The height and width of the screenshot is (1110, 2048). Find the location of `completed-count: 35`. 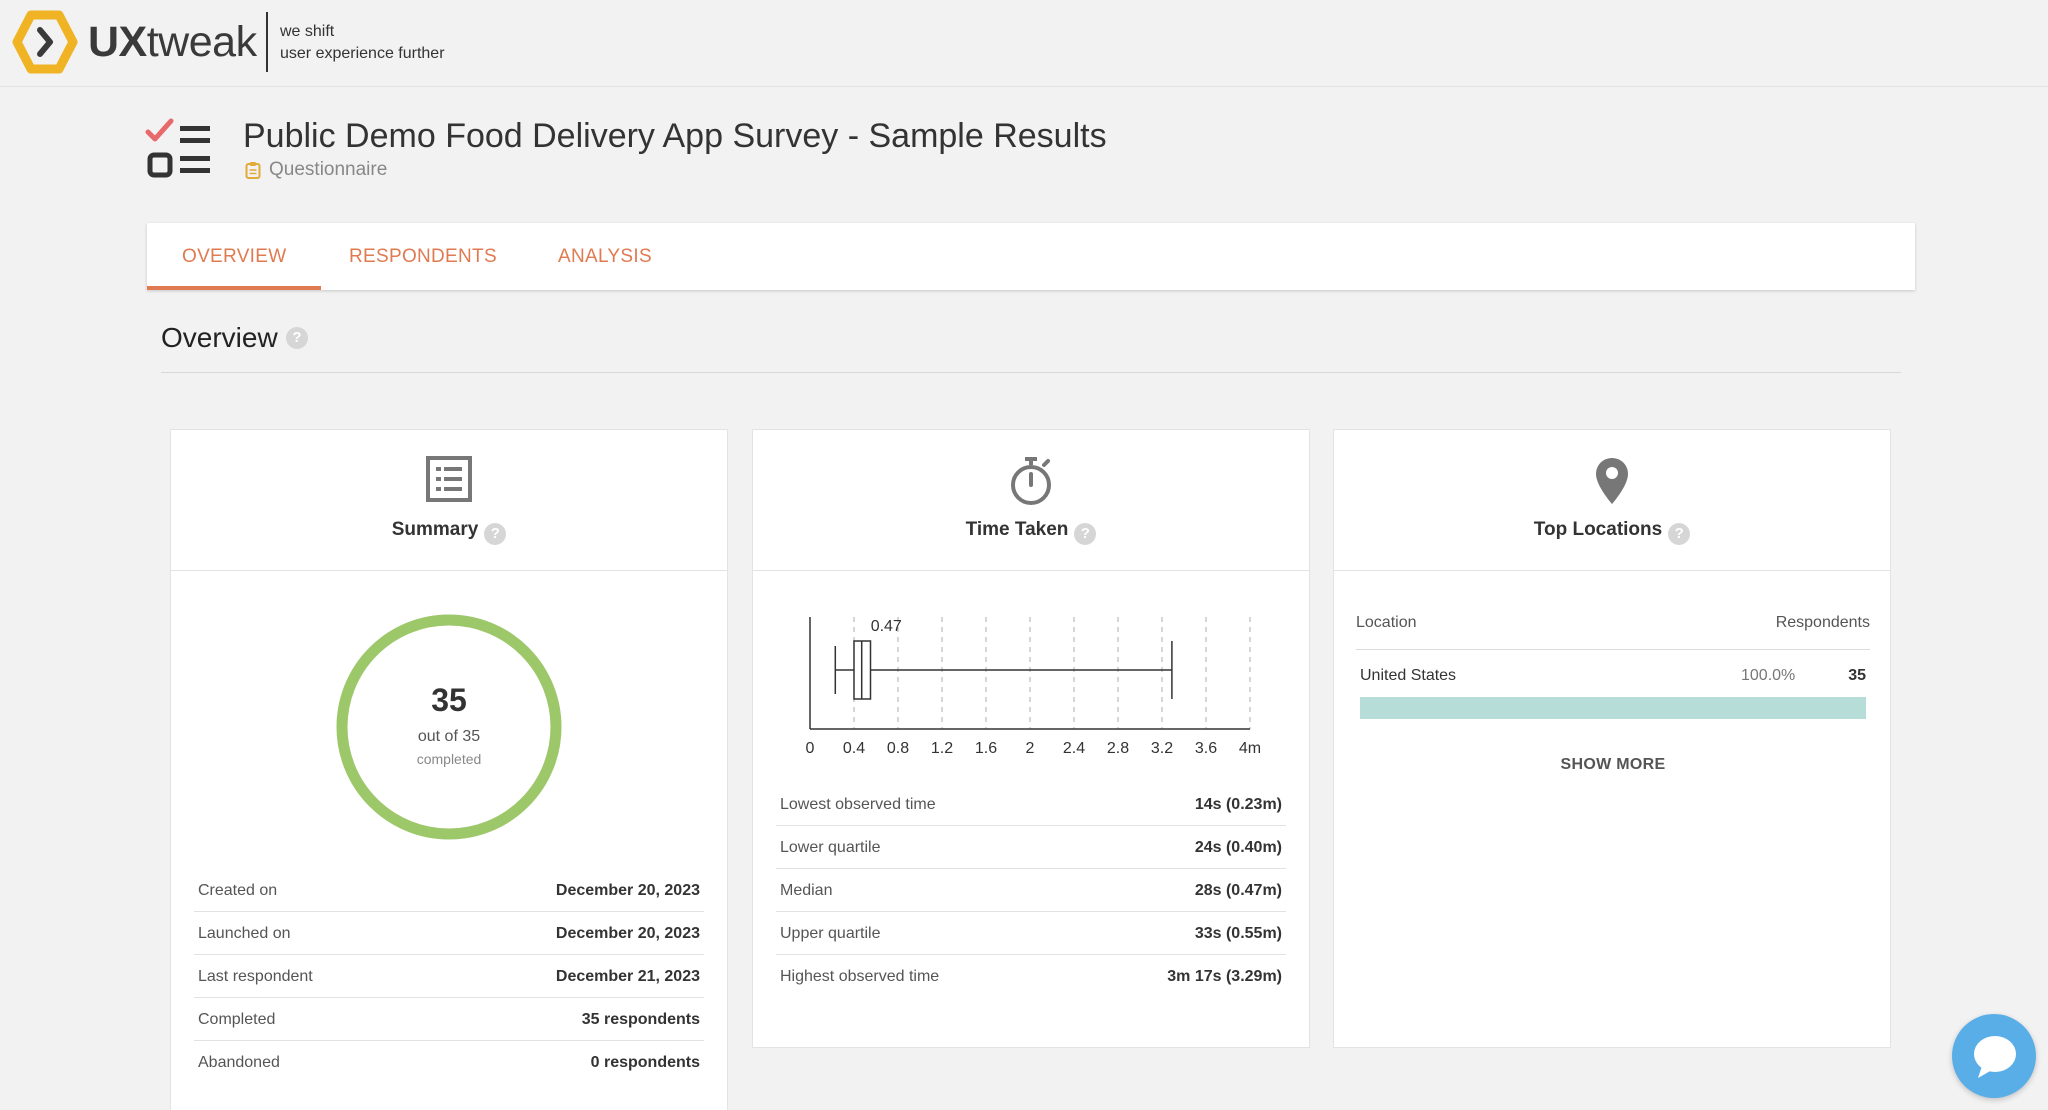

completed-count: 35 is located at coordinates (449, 700).